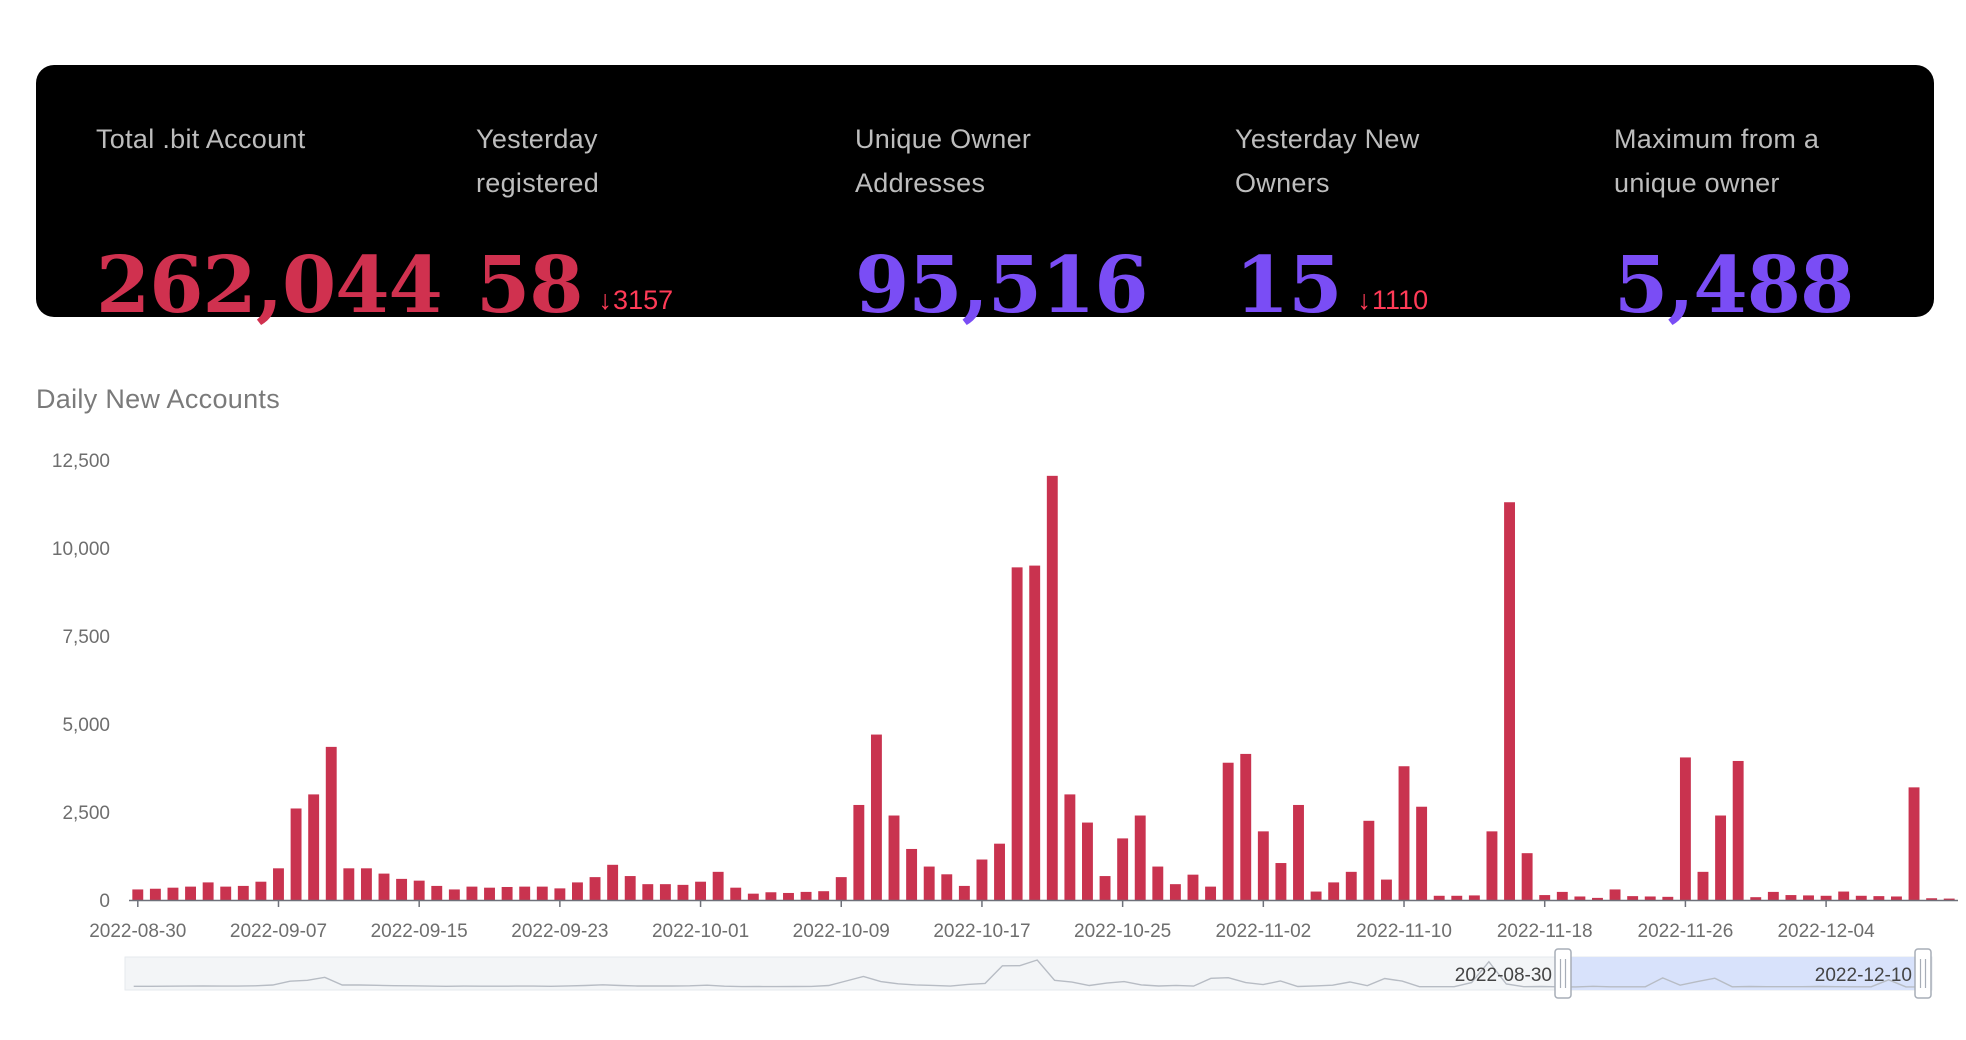 The image size is (1966, 1040). I want to click on zoom-selected-range, so click(1743, 973).